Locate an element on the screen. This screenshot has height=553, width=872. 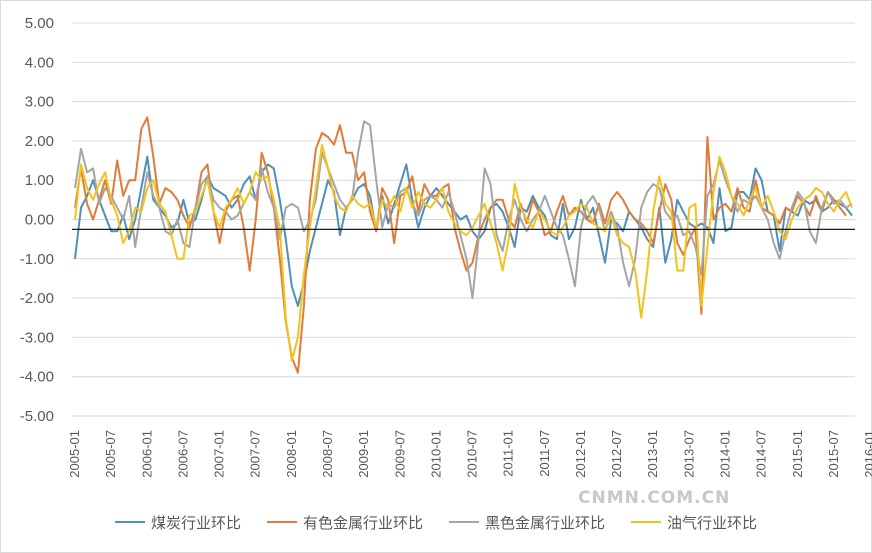
x-tick-label: 2007-07 is located at coordinates (255, 454).